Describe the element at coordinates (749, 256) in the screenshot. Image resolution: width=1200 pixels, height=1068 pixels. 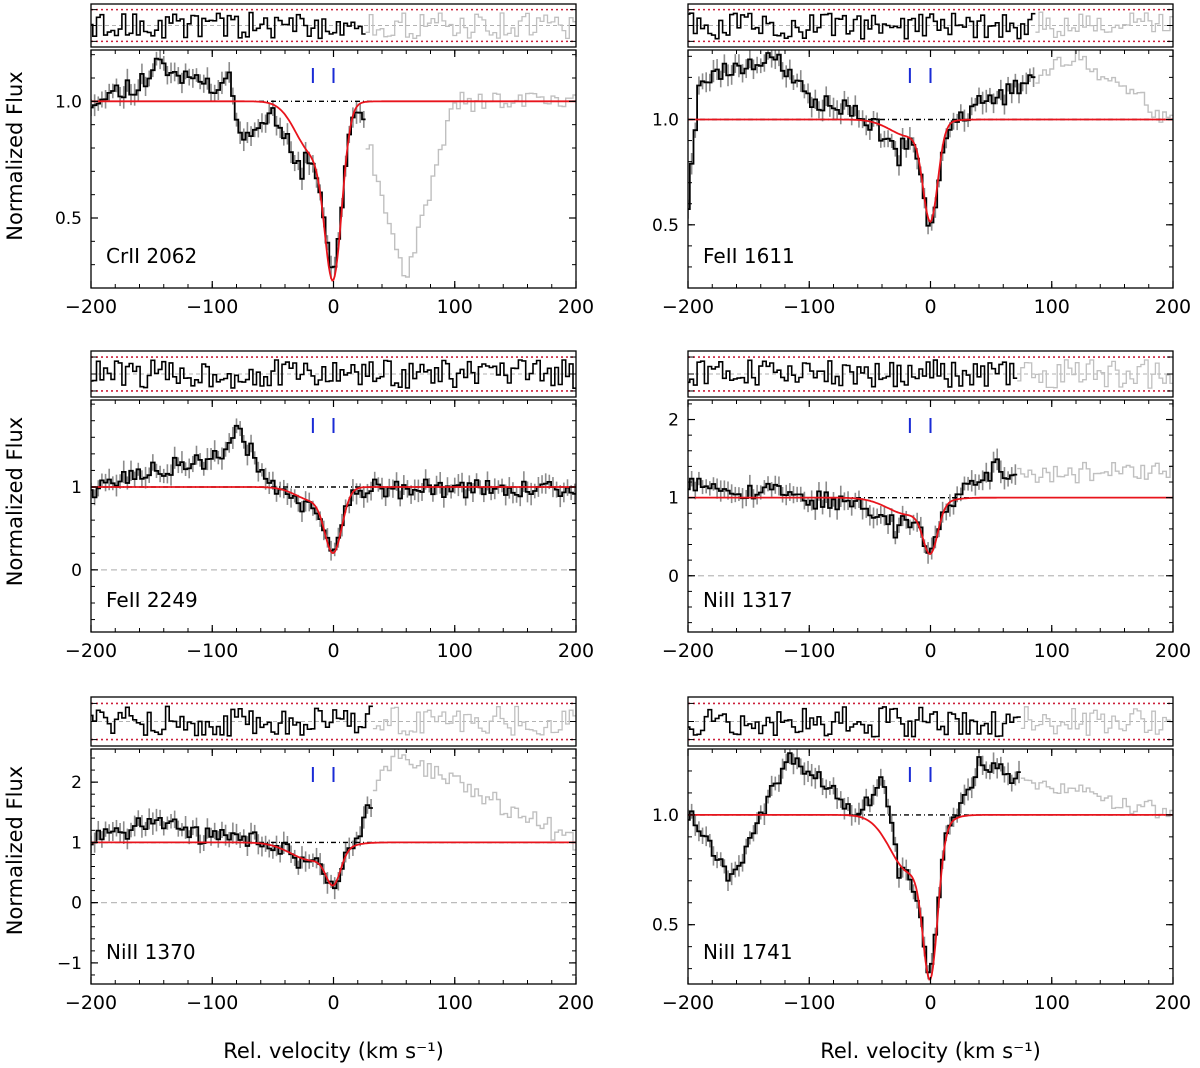
I see `transition-label: FeII 1611` at that location.